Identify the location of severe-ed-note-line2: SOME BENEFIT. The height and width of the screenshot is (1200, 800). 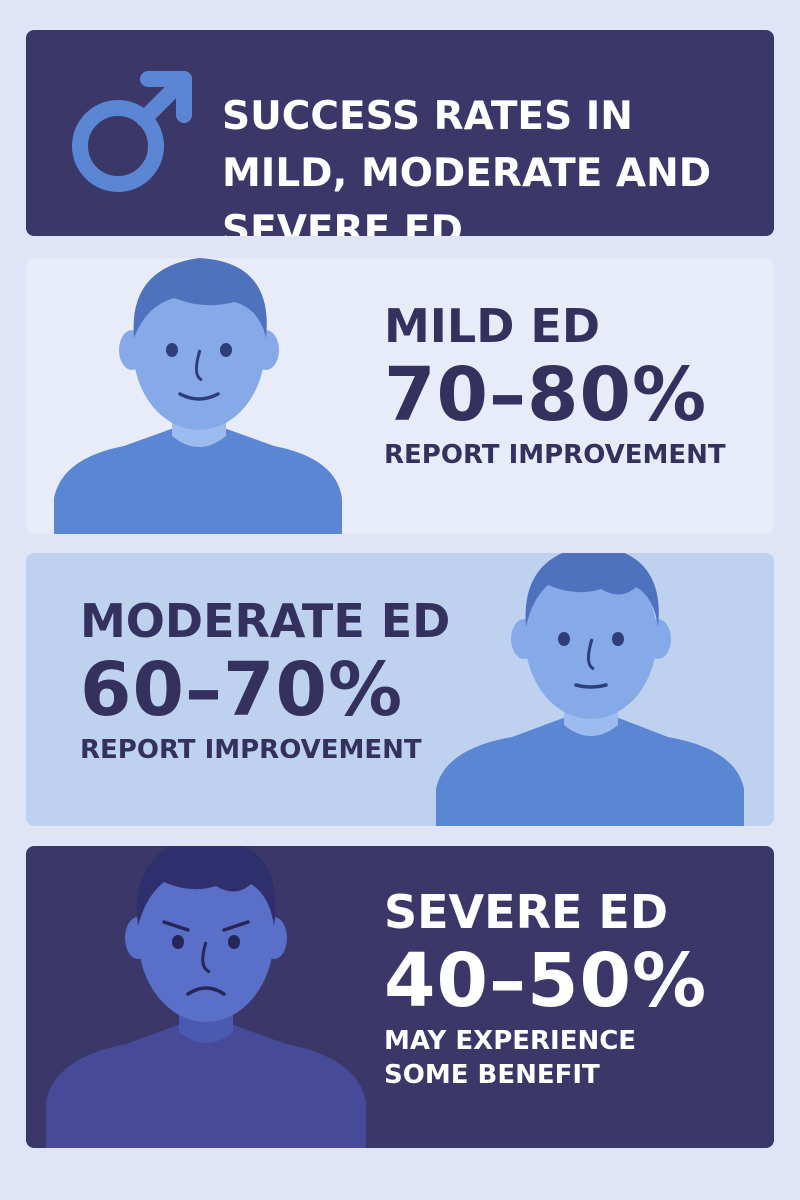
(492, 1075).